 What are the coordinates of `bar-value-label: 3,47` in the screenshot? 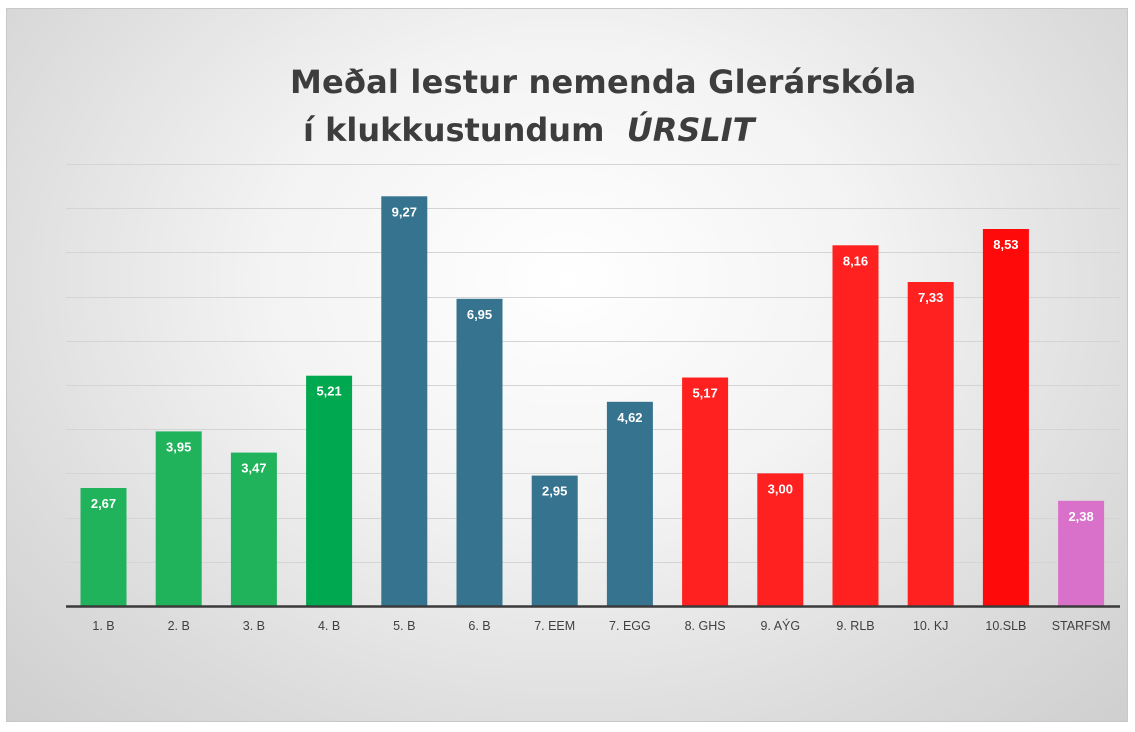 It's located at (253, 468).